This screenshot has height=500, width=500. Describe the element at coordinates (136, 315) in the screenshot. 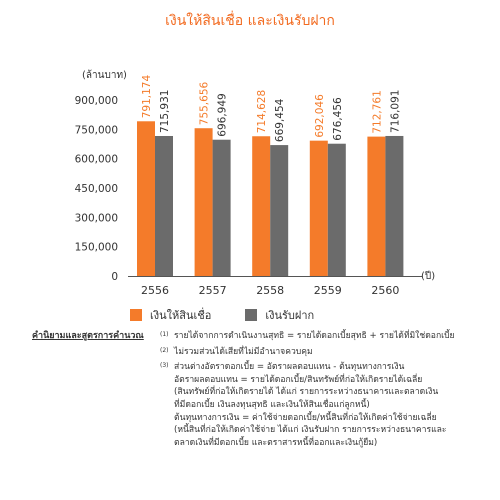

I see `legend-swatch-loans` at that location.